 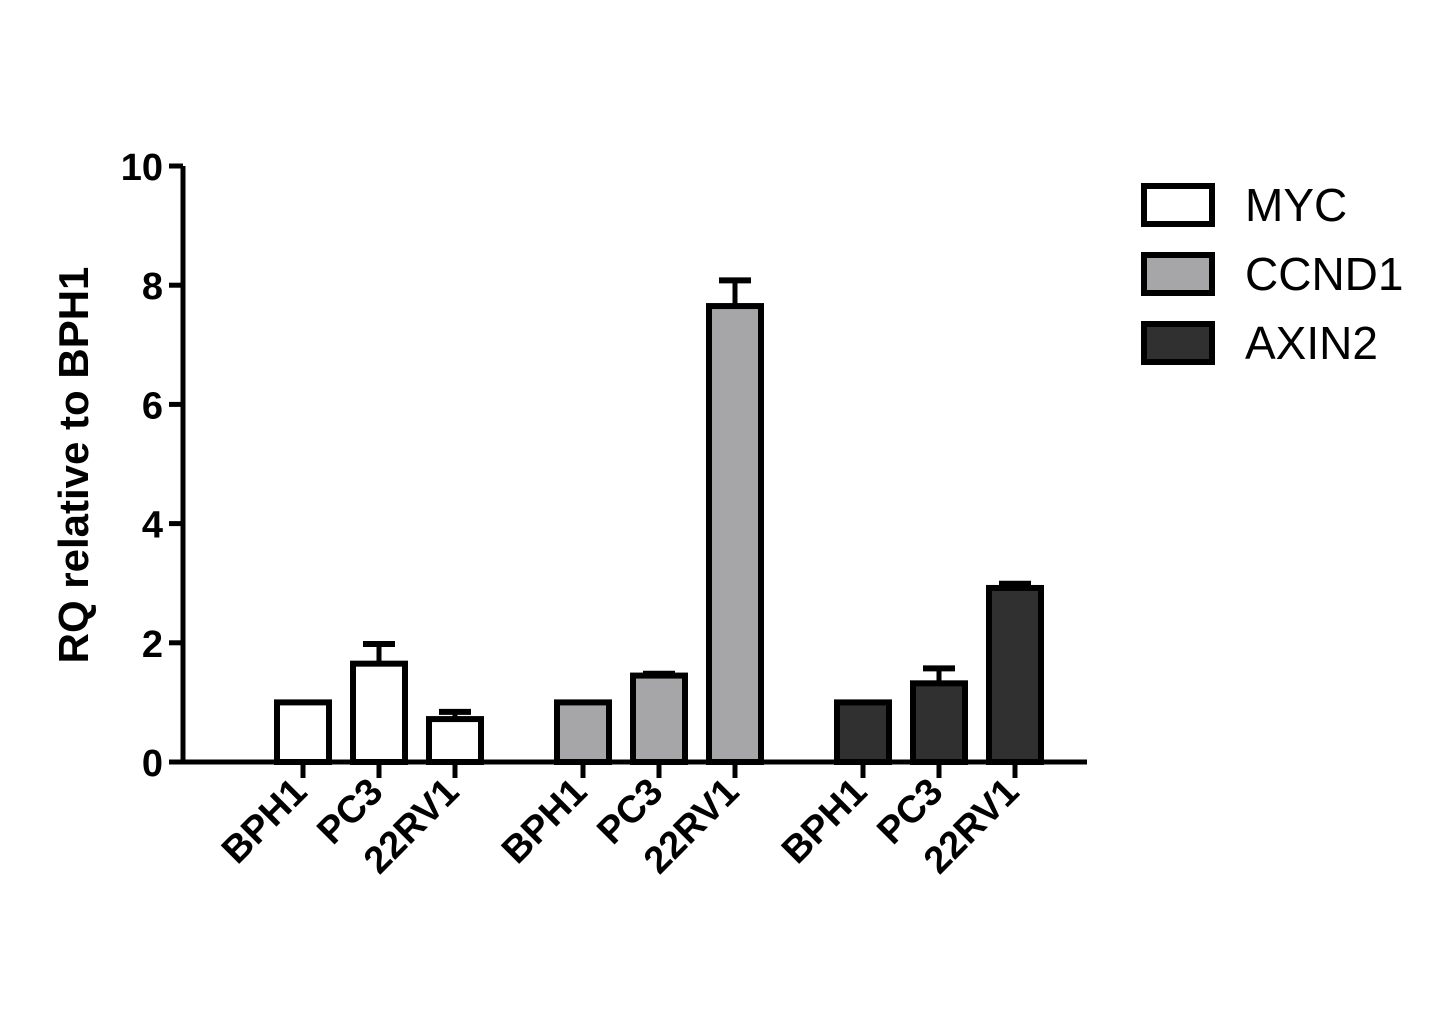 What do you see at coordinates (1296, 205) in the screenshot?
I see `legend-label-MYC: MYC` at bounding box center [1296, 205].